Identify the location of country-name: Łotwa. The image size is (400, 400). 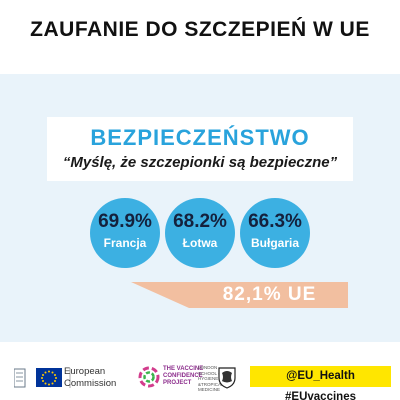
(200, 243).